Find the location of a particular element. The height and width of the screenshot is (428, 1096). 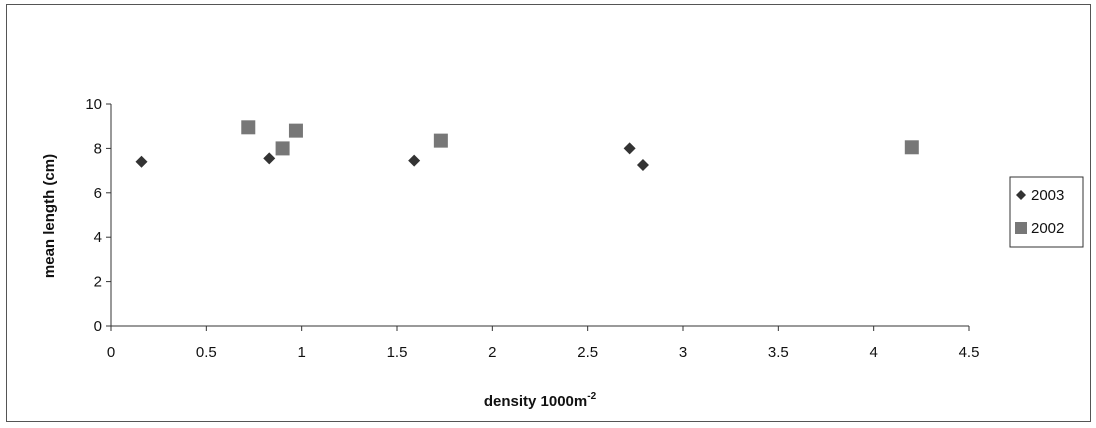

legend-items: 2003 2002 is located at coordinates (1039, 212).